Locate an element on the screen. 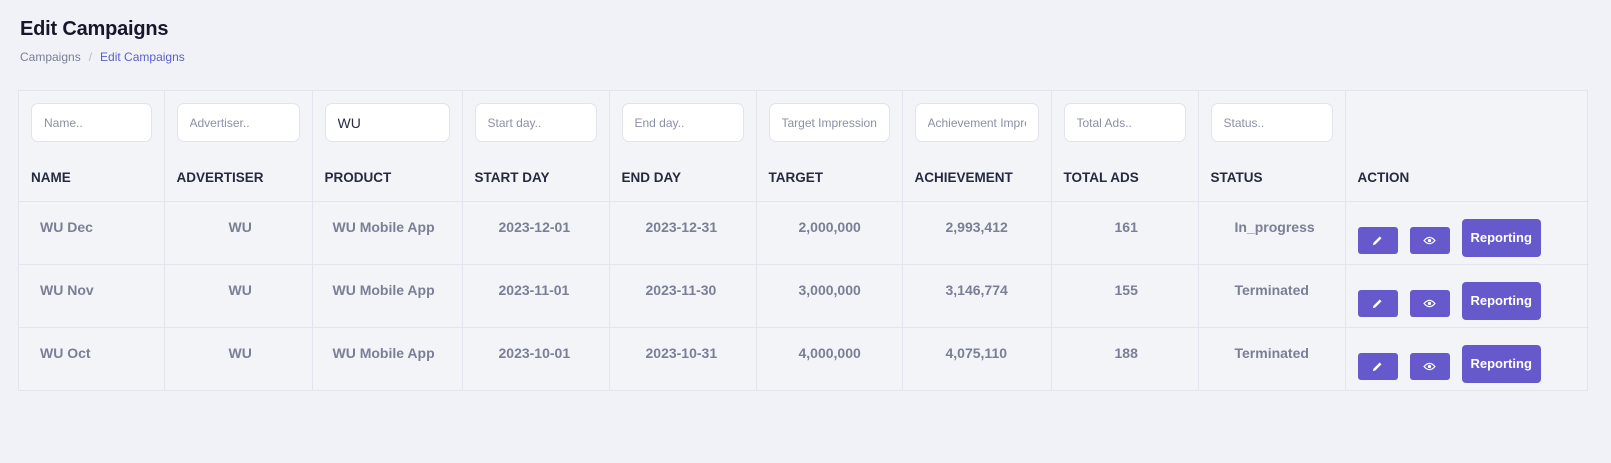 The image size is (1611, 463). filter-row is located at coordinates (804, 123).